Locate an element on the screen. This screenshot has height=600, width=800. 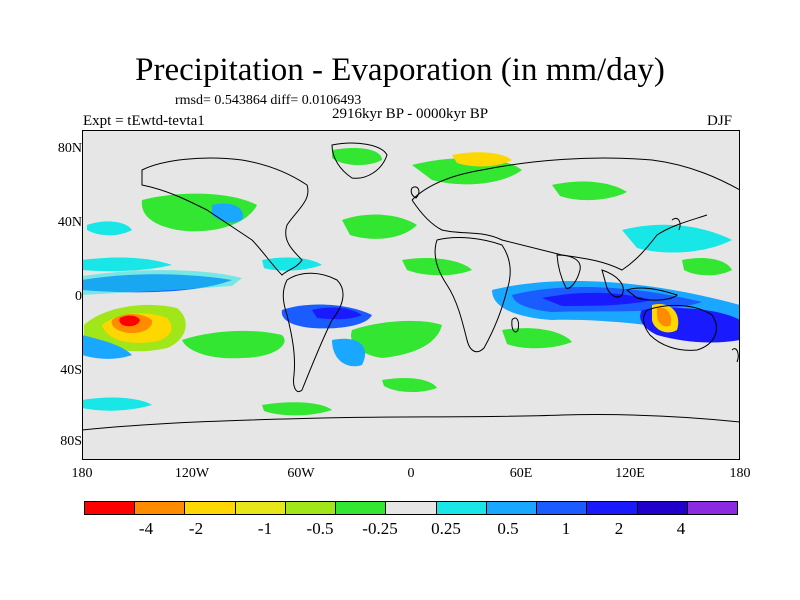
colorbar-label: -4 is located at coordinates (146, 528).